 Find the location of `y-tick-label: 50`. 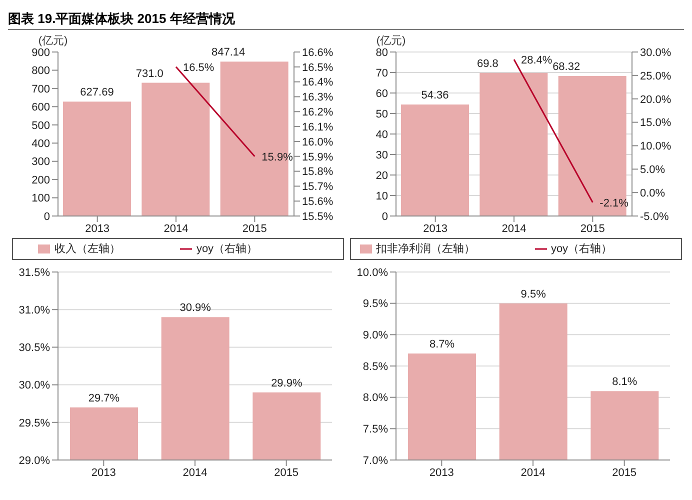

y-tick-label: 50 is located at coordinates (382, 114).